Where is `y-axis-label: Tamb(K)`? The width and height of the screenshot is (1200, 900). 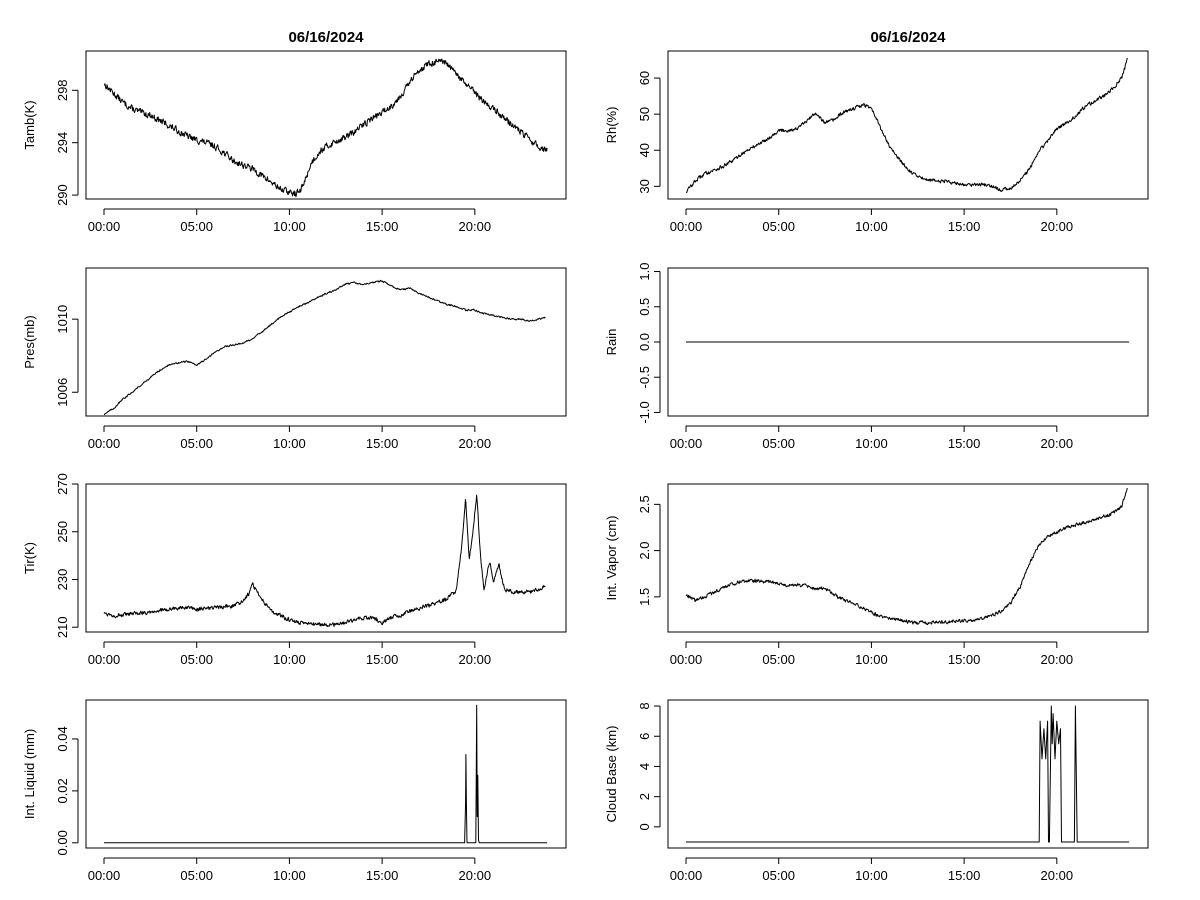
y-axis-label: Tamb(K) is located at coordinates (29, 124).